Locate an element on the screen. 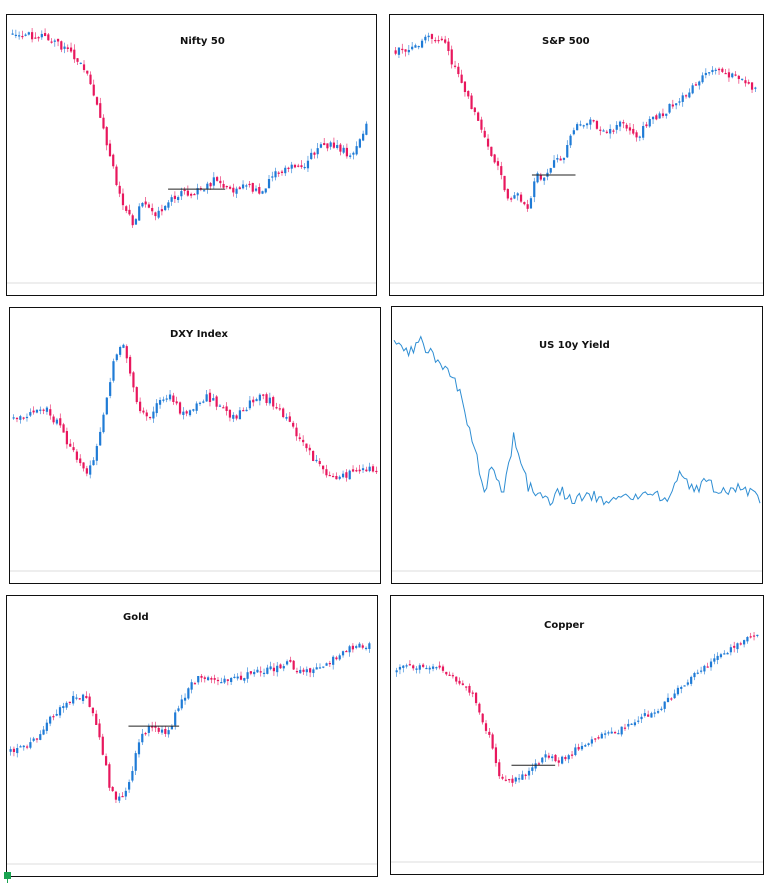 Image resolution: width=770 pixels, height=883 pixels. chart-title: DXY Index is located at coordinates (199, 334).